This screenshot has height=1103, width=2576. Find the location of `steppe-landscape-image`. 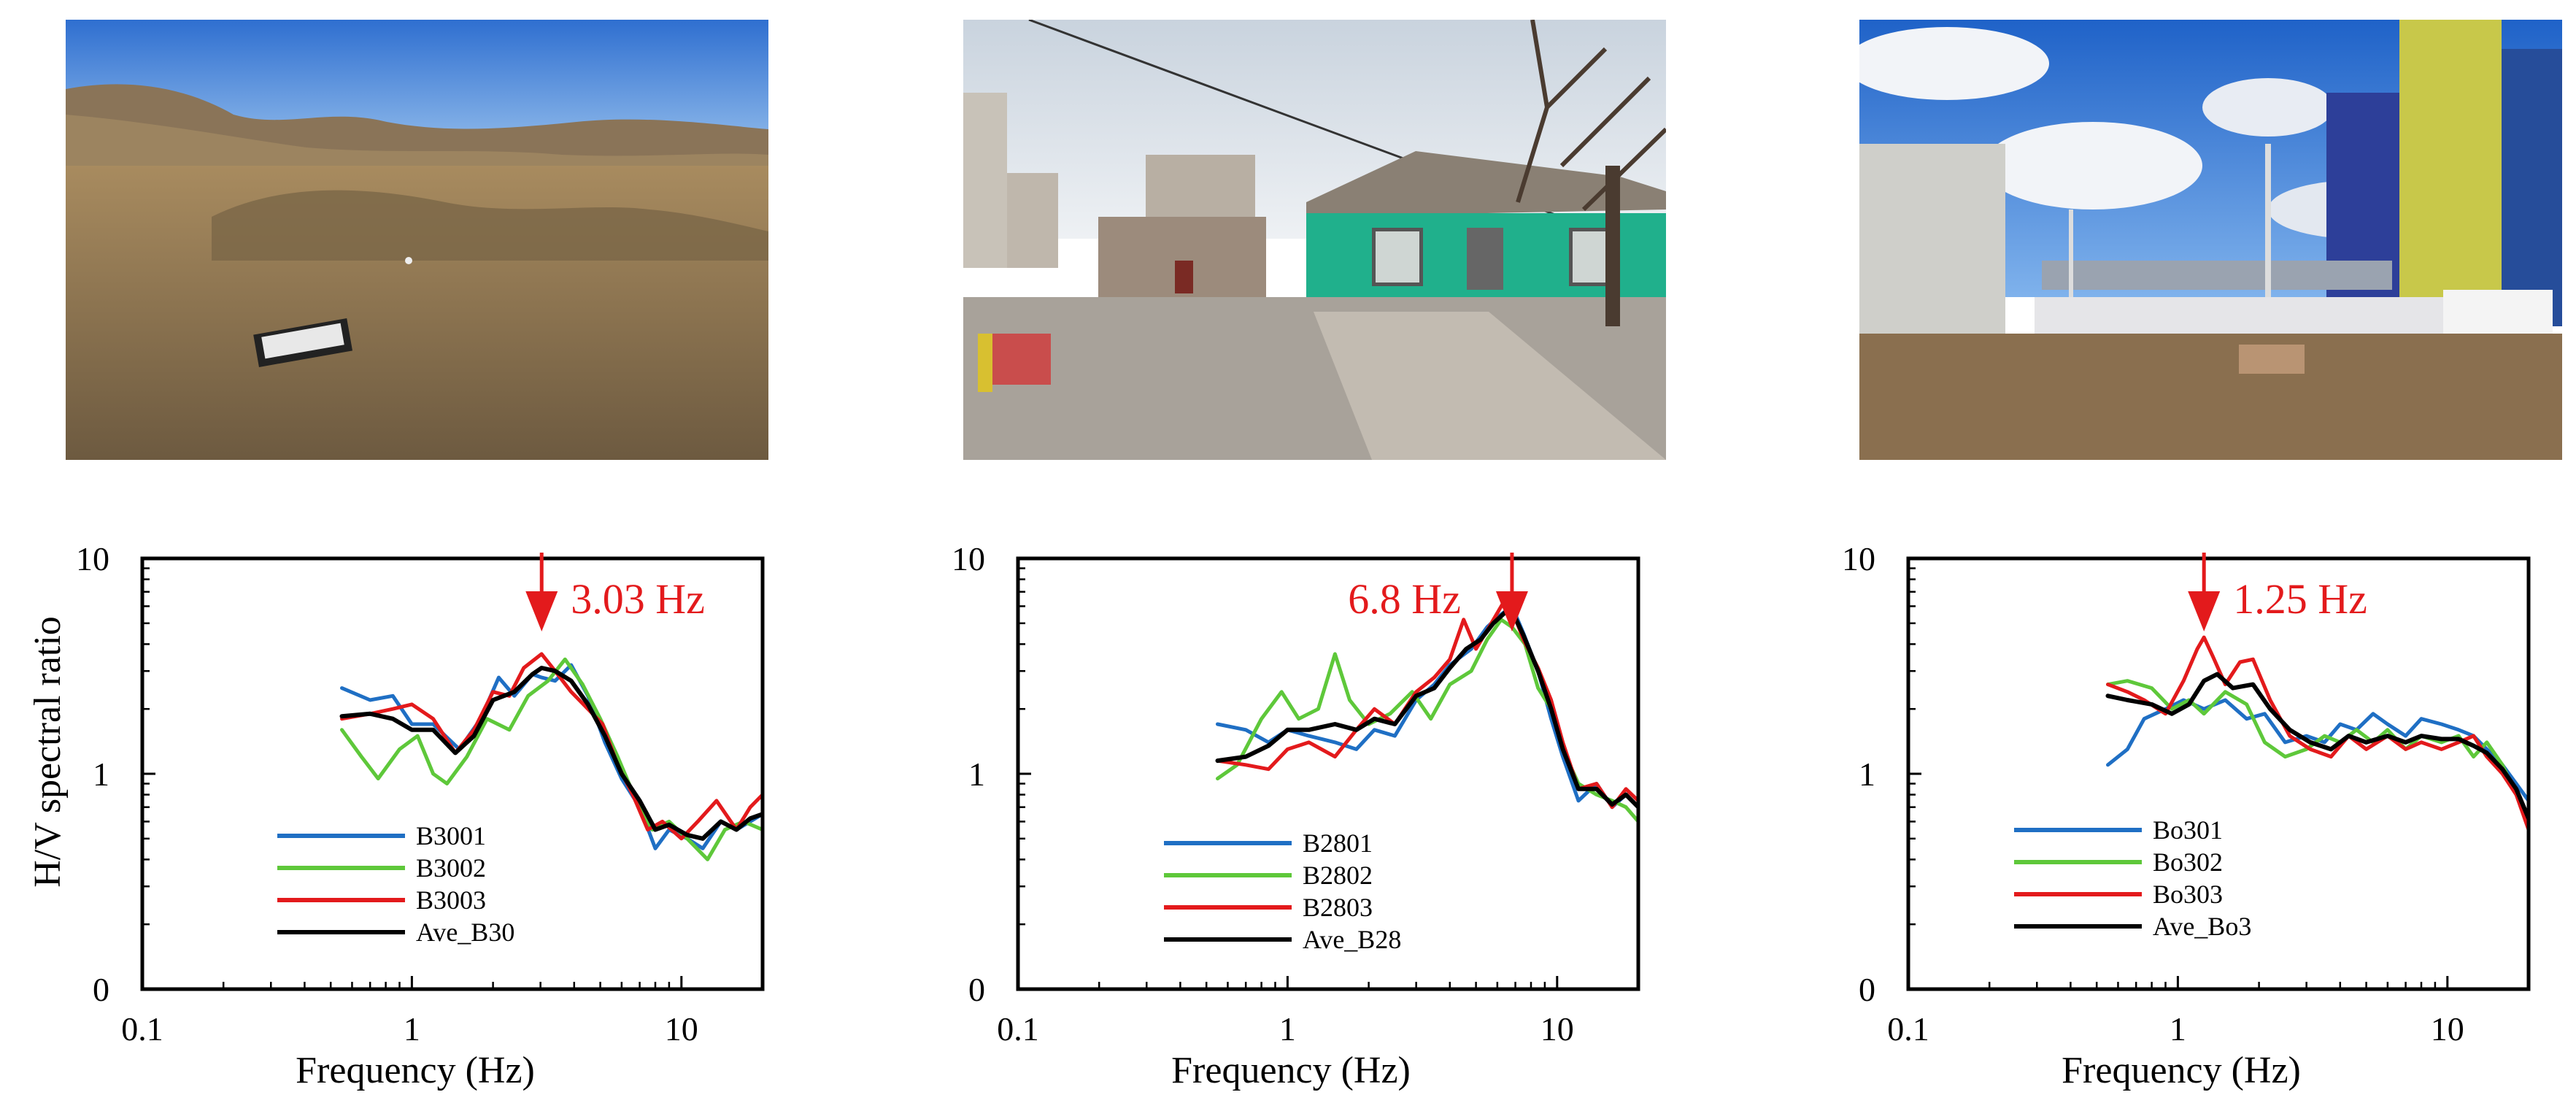

steppe-landscape-image is located at coordinates (417, 240).